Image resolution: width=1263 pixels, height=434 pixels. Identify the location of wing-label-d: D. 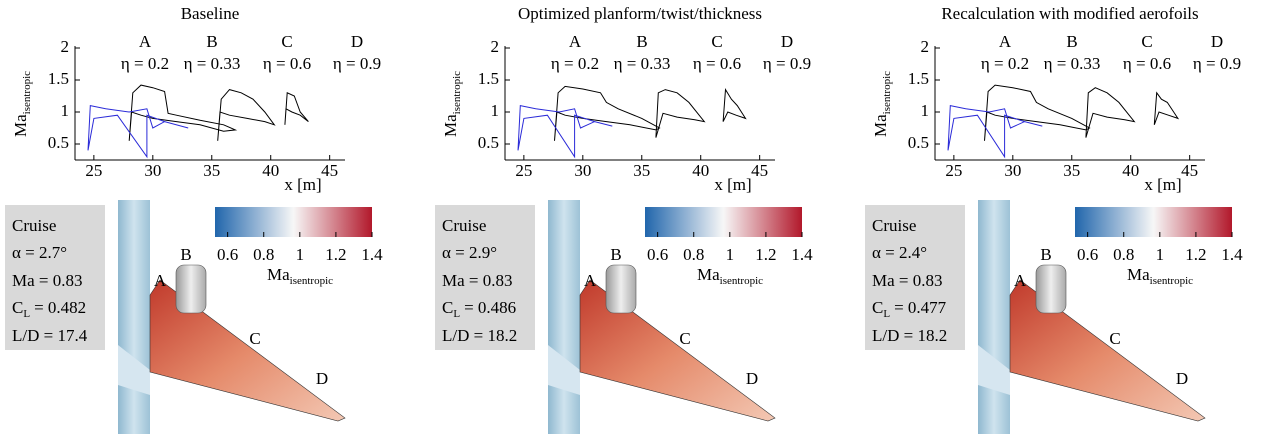
(1182, 378).